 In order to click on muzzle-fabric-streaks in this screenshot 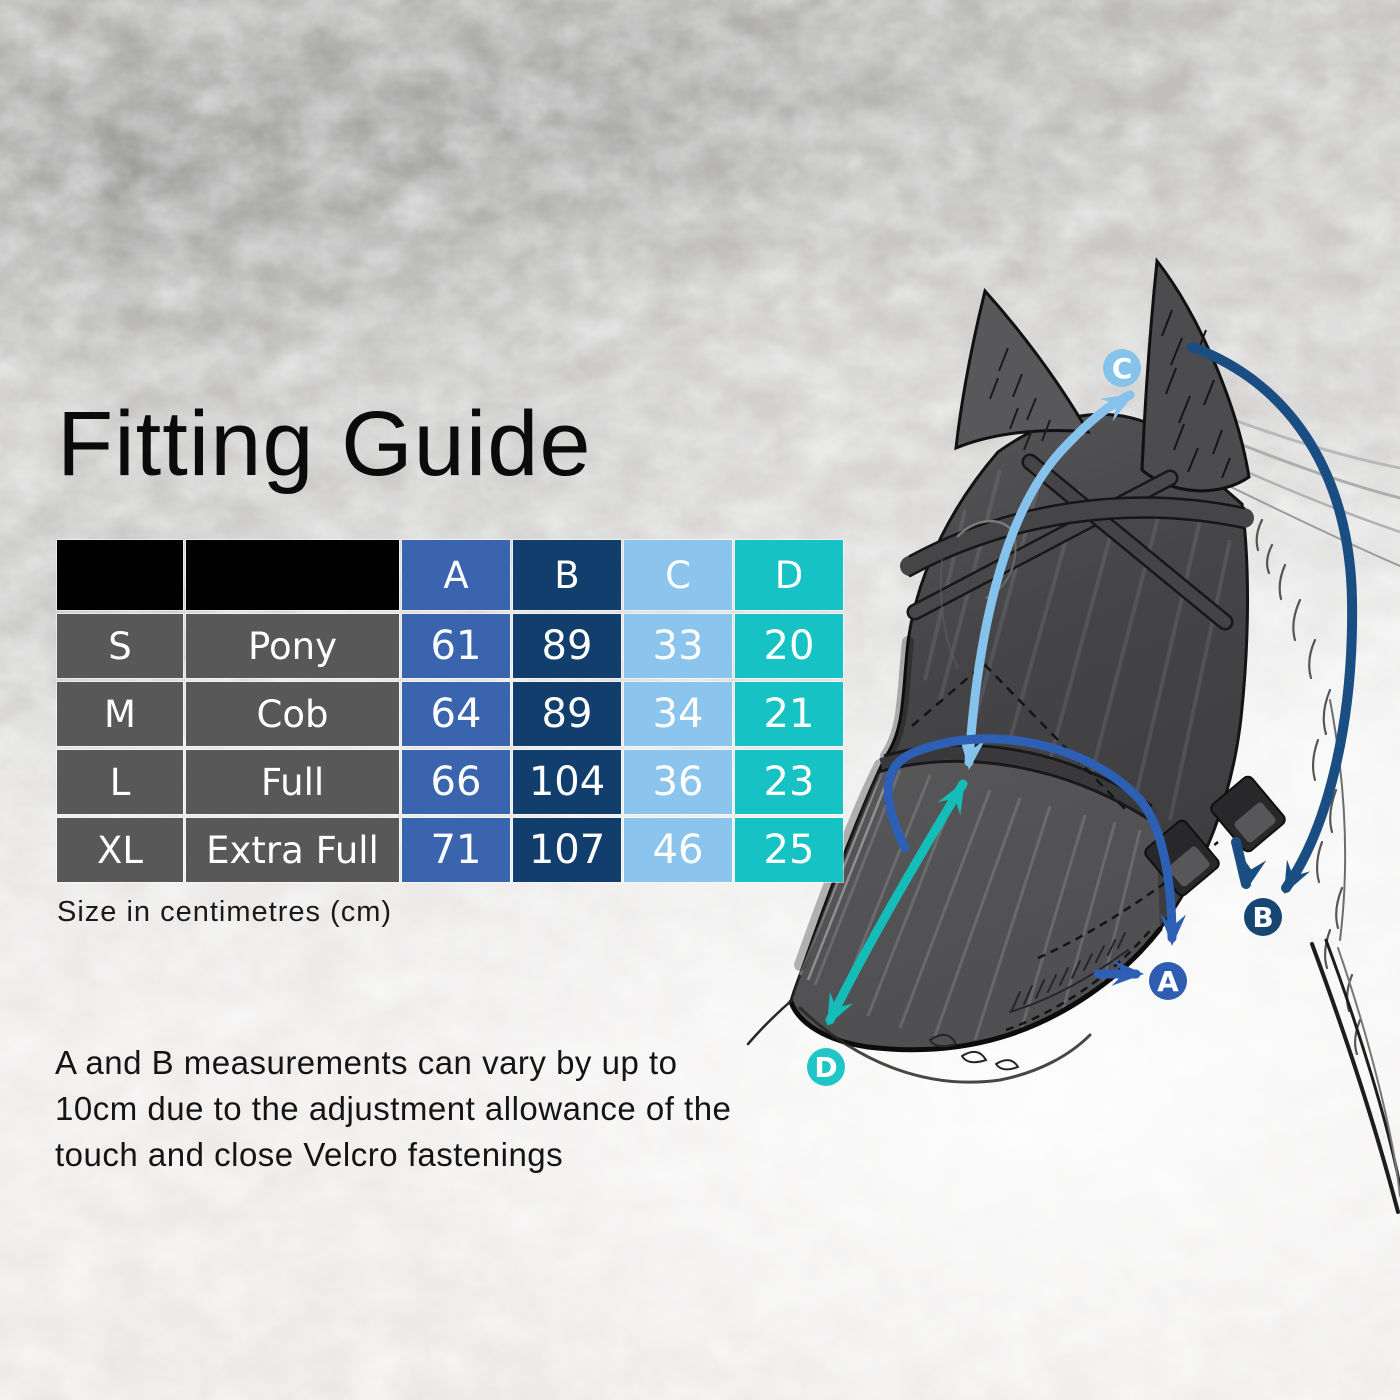, I will do `click(977, 905)`.